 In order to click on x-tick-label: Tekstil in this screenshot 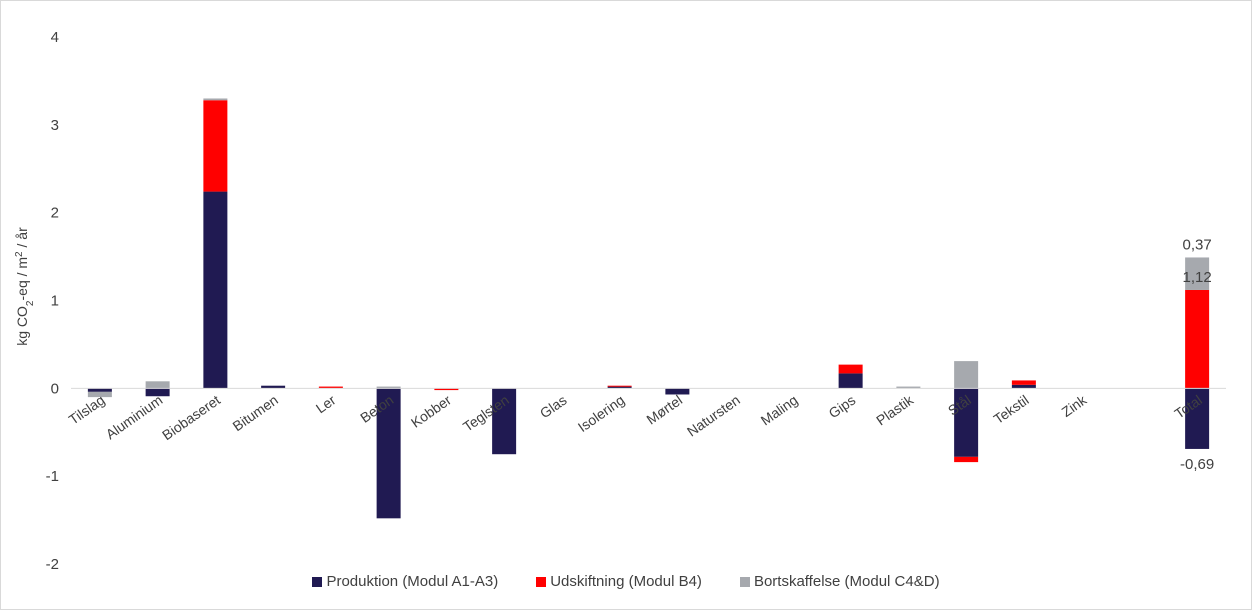, I will do `click(1011, 409)`.